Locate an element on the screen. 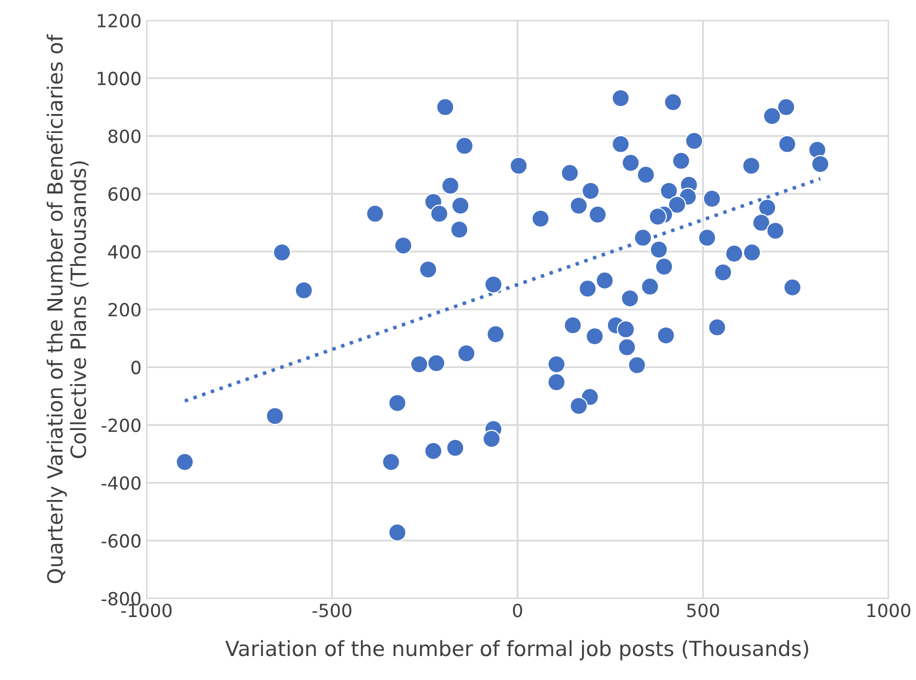  x-tick-label: 500 is located at coordinates (703, 611).